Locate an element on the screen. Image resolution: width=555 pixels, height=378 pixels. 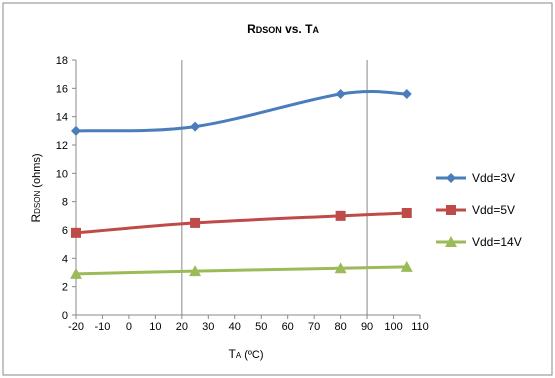
x-tick-label: 90 is located at coordinates (367, 327).